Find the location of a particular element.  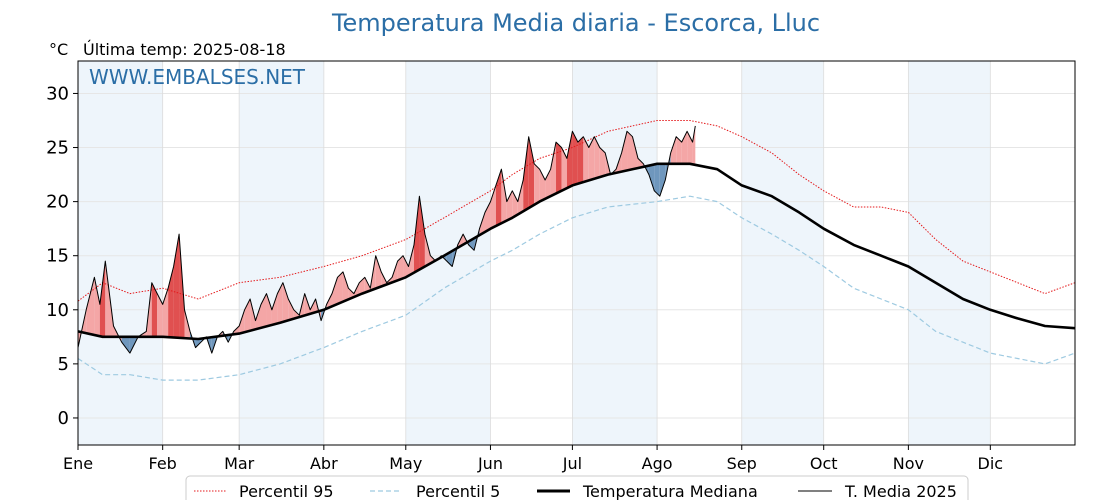

x-tick-label-jun: Jun is located at coordinates (490, 463).